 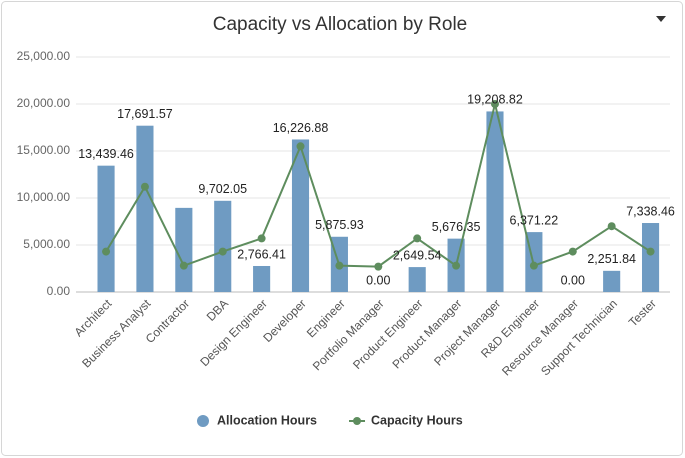 What do you see at coordinates (340, 24) in the screenshot?
I see `chart-title: Capacity vs Allocation by Role` at bounding box center [340, 24].